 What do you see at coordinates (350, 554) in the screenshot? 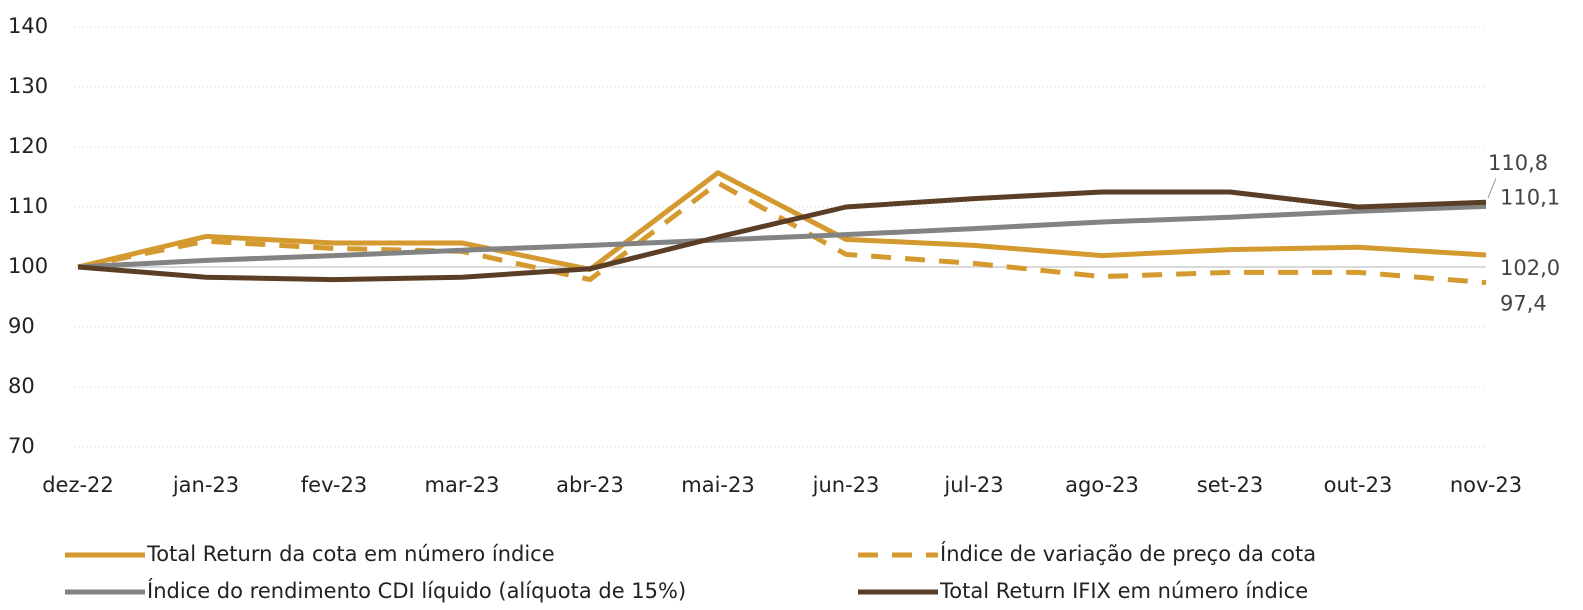
I see `legend-label: Total Return da cota em número índice` at bounding box center [350, 554].